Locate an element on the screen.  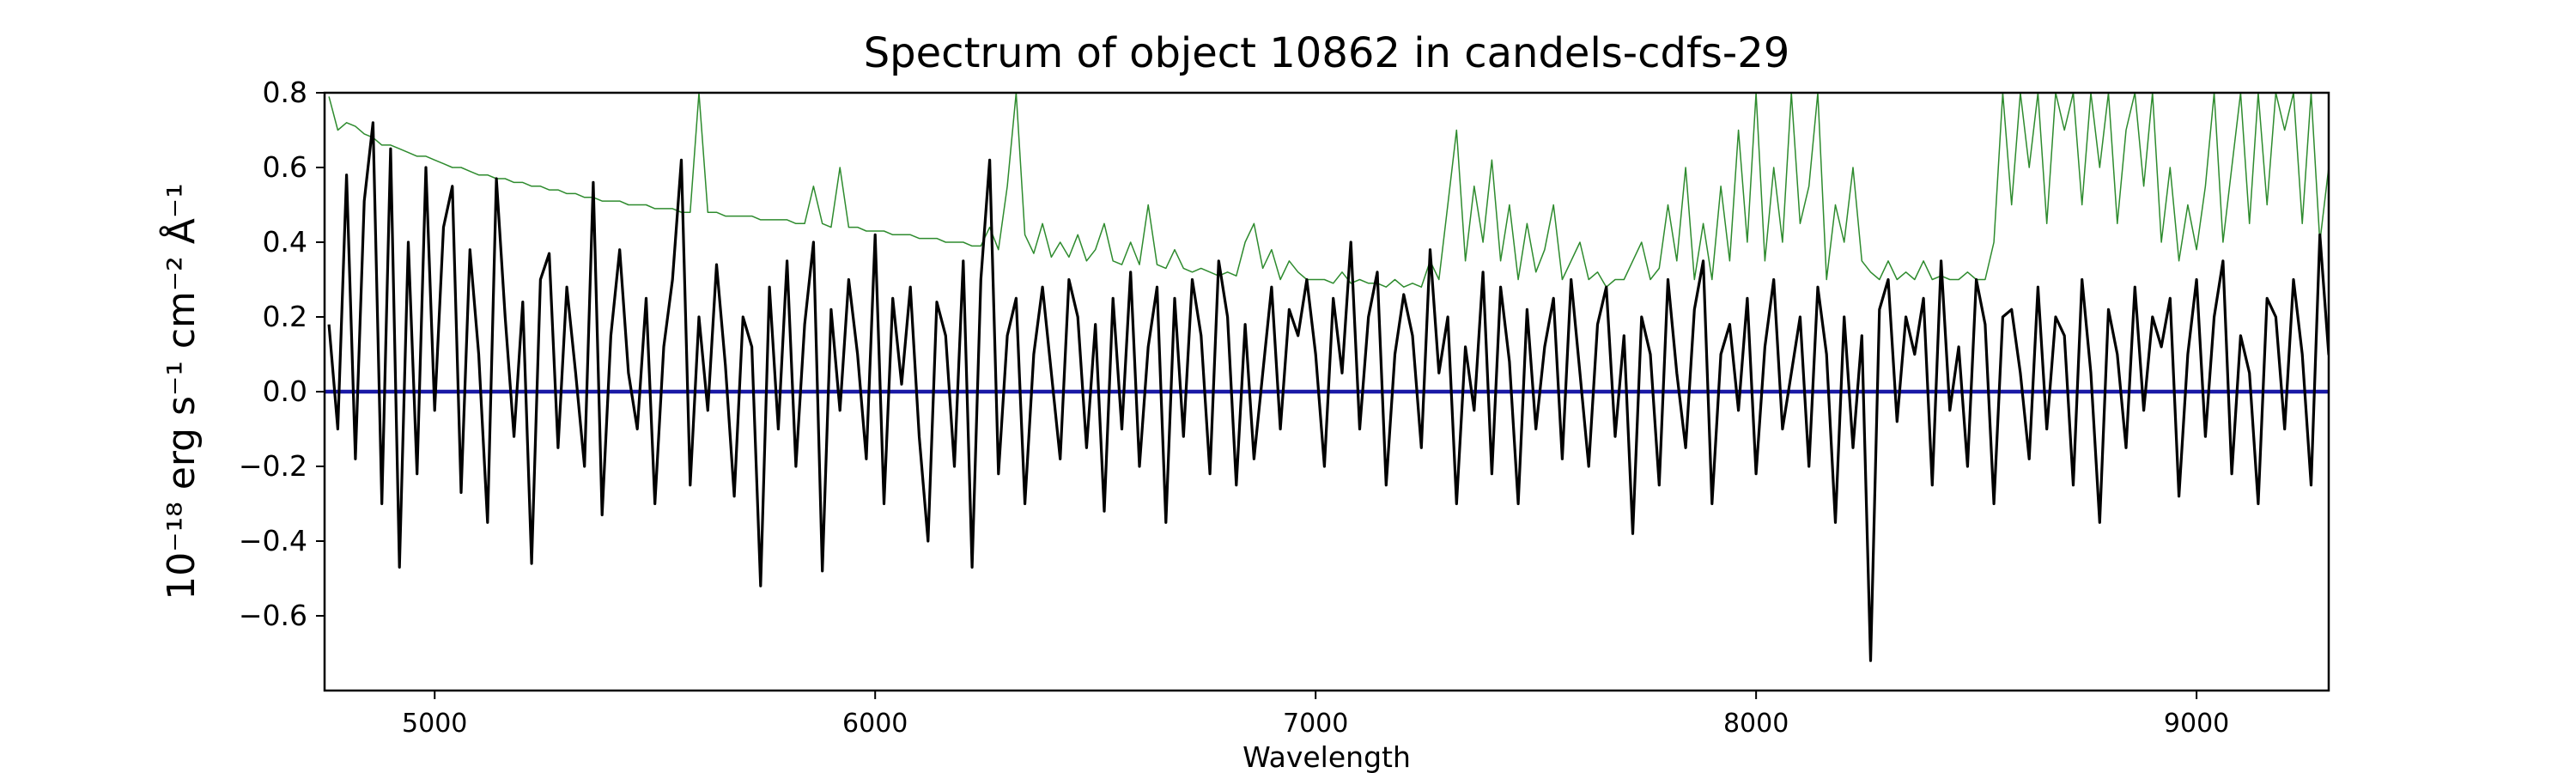
y-axis: −0.6 −0.4 −0.2 0.0 0.2 0.4 0.6 0.8 is located at coordinates (282, 354).